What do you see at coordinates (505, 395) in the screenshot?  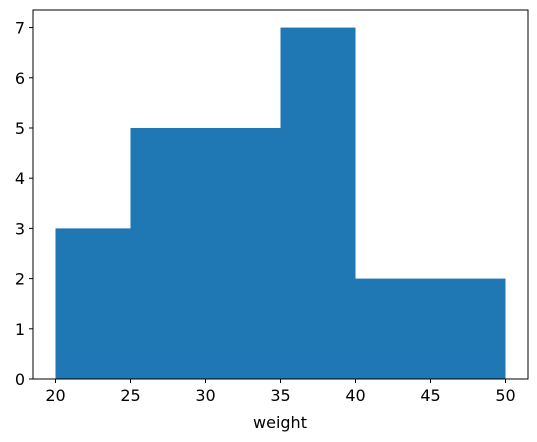 I see `x-tick-label: 50` at bounding box center [505, 395].